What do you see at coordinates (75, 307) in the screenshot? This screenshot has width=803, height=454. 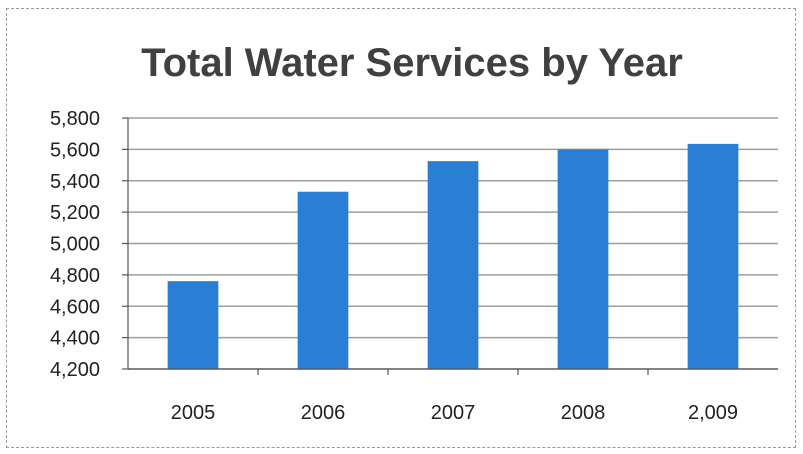 I see `y-tick-label: 4,600` at bounding box center [75, 307].